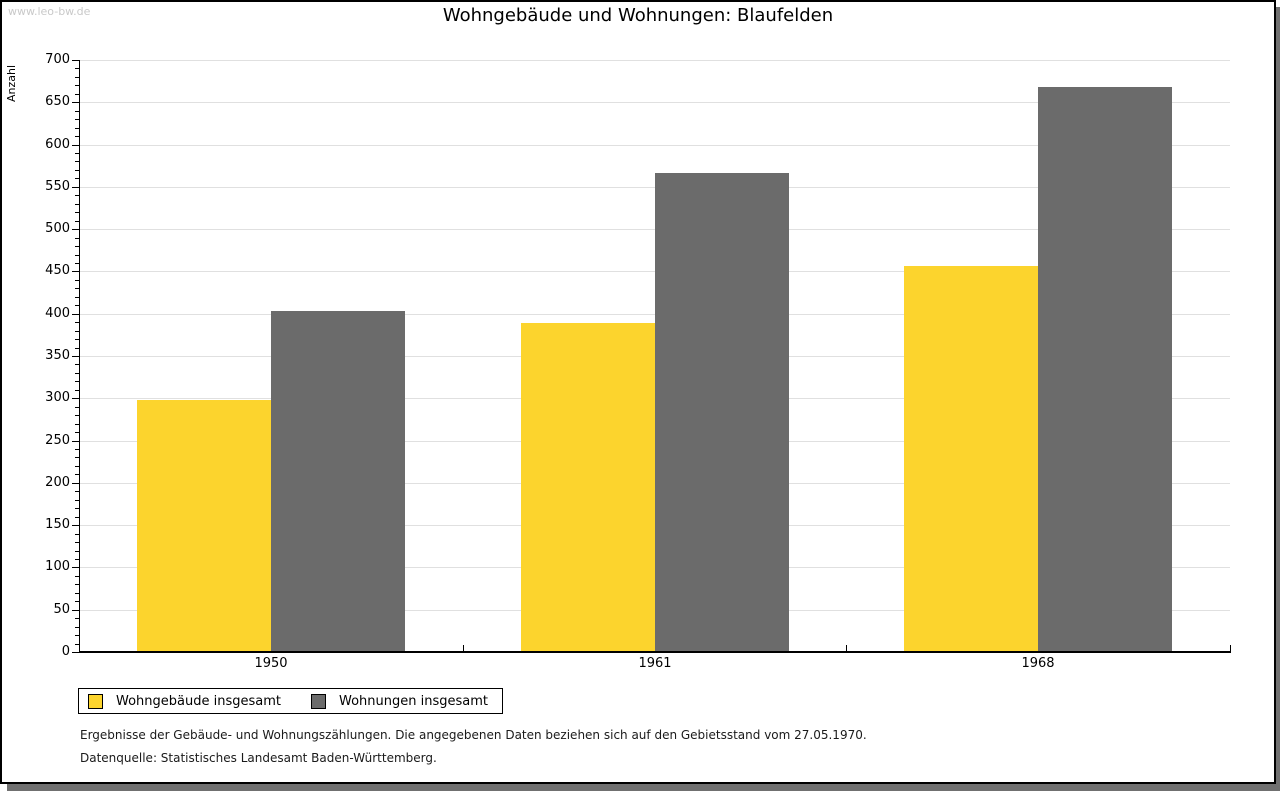 The image size is (1280, 791). What do you see at coordinates (61, 609) in the screenshot?
I see `y-tick-label: 50` at bounding box center [61, 609].